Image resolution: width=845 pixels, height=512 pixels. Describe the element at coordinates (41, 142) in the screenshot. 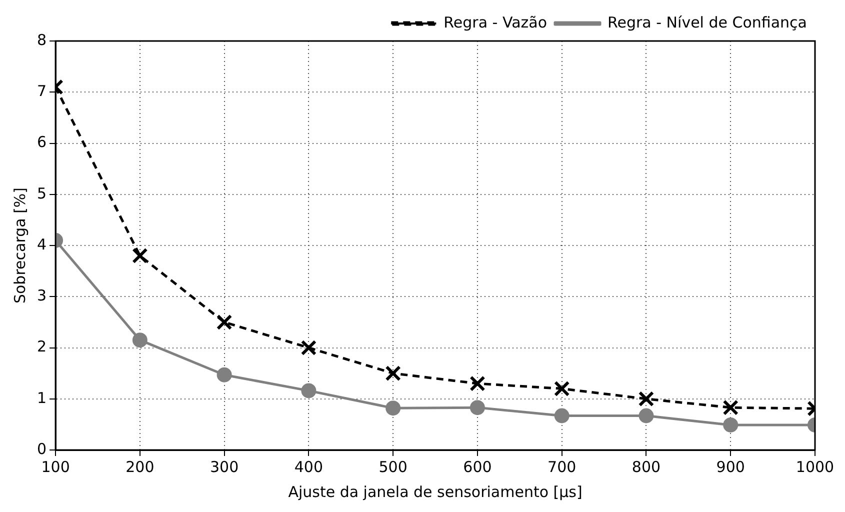

I see `y-tick-label: 6` at that location.